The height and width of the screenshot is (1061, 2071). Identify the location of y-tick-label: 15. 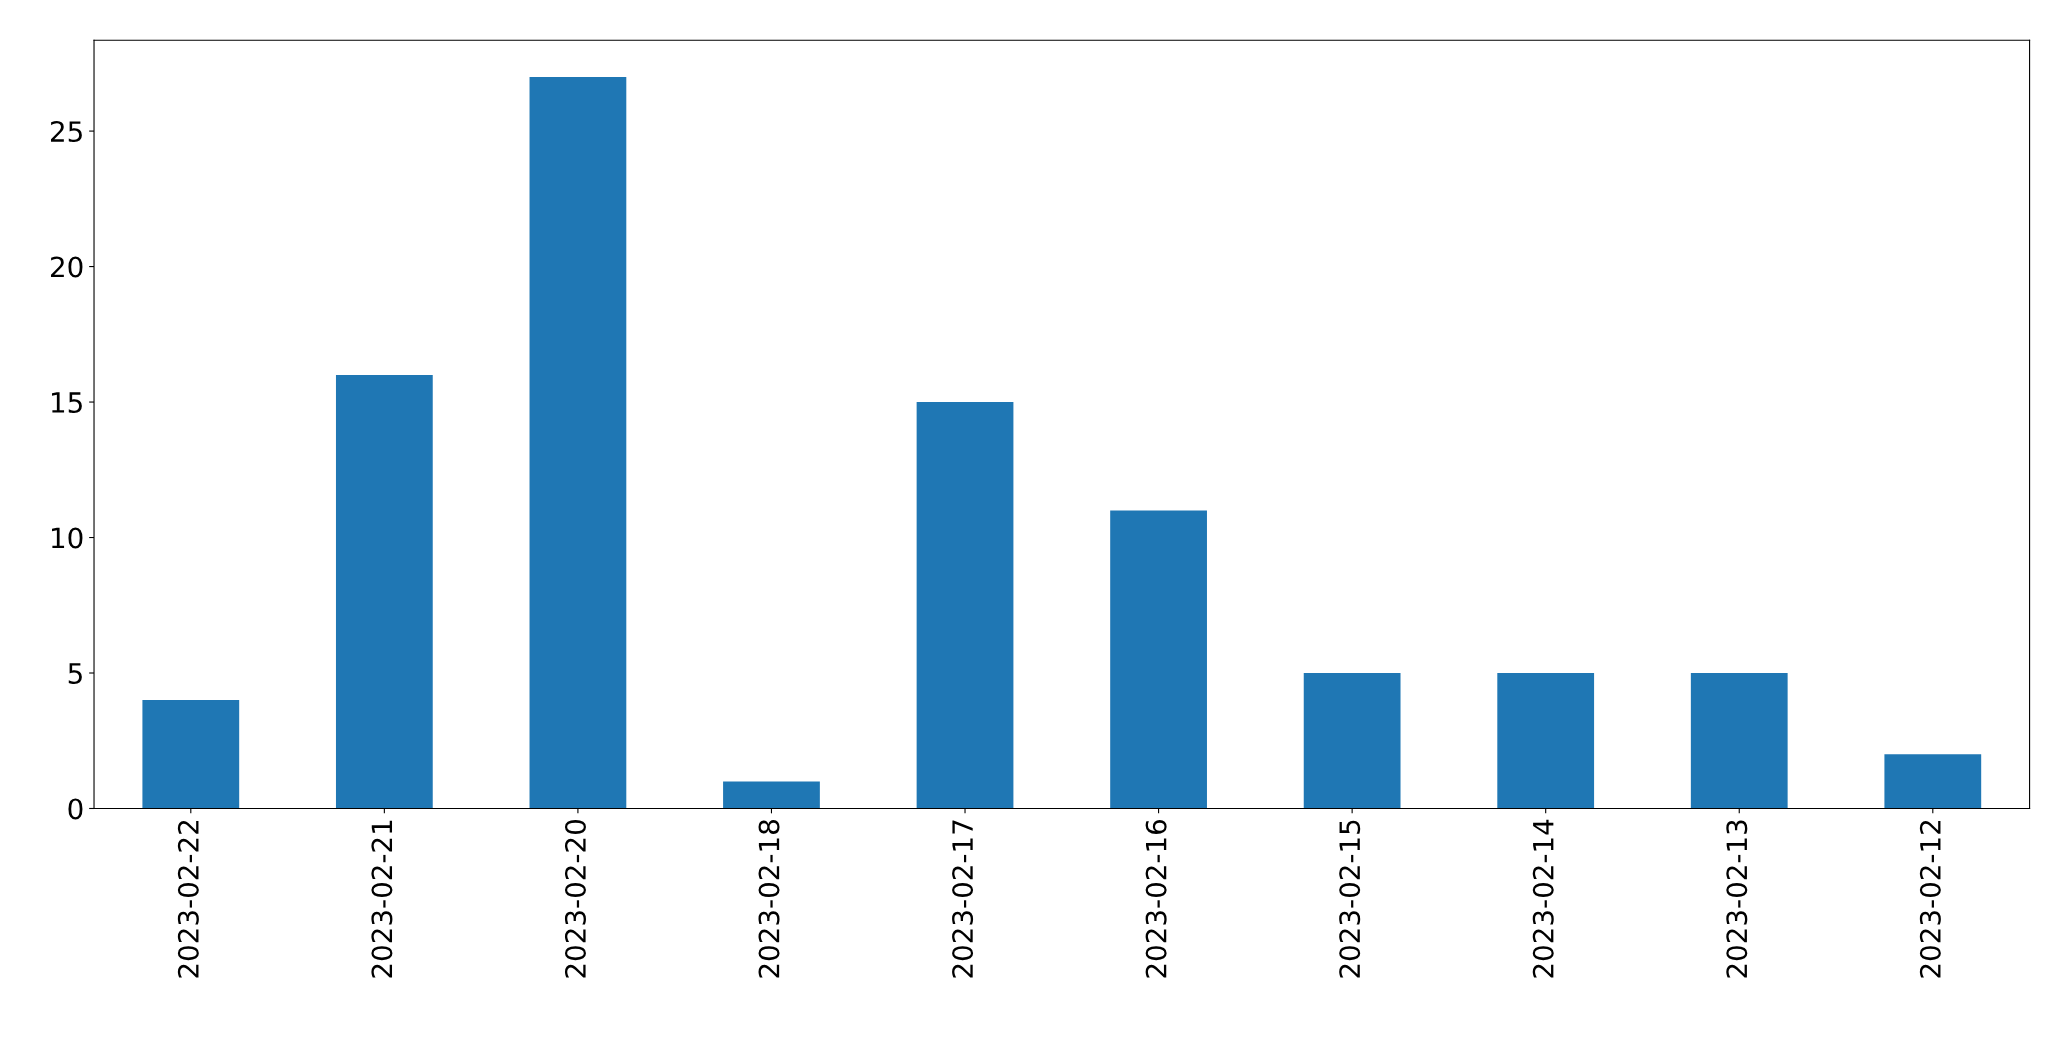
(67, 402).